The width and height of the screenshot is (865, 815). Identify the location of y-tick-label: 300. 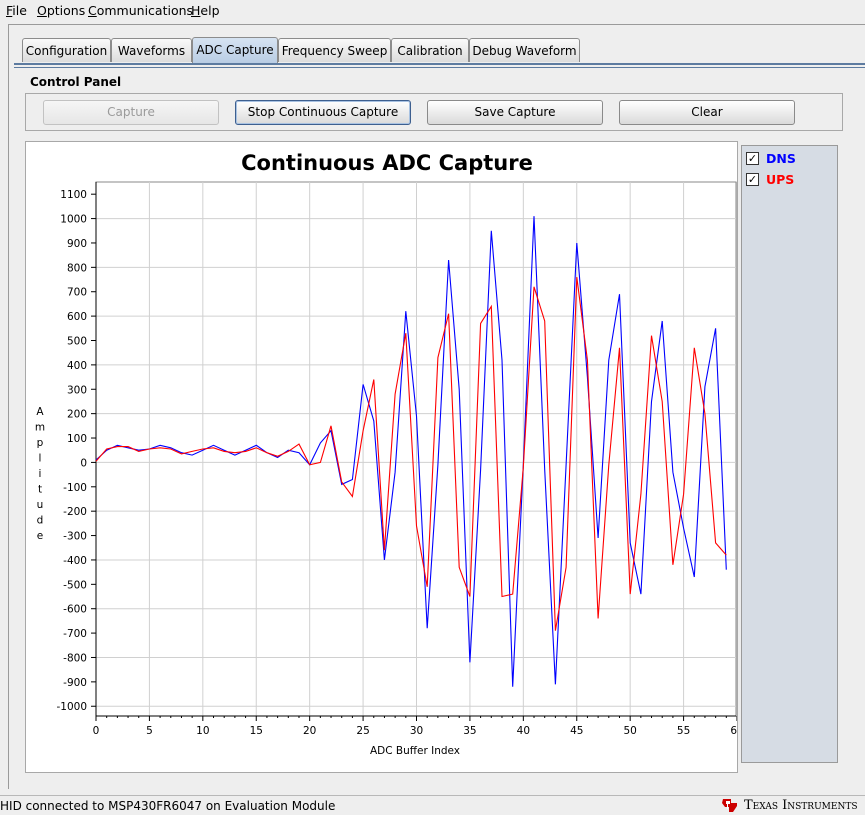
(77, 390).